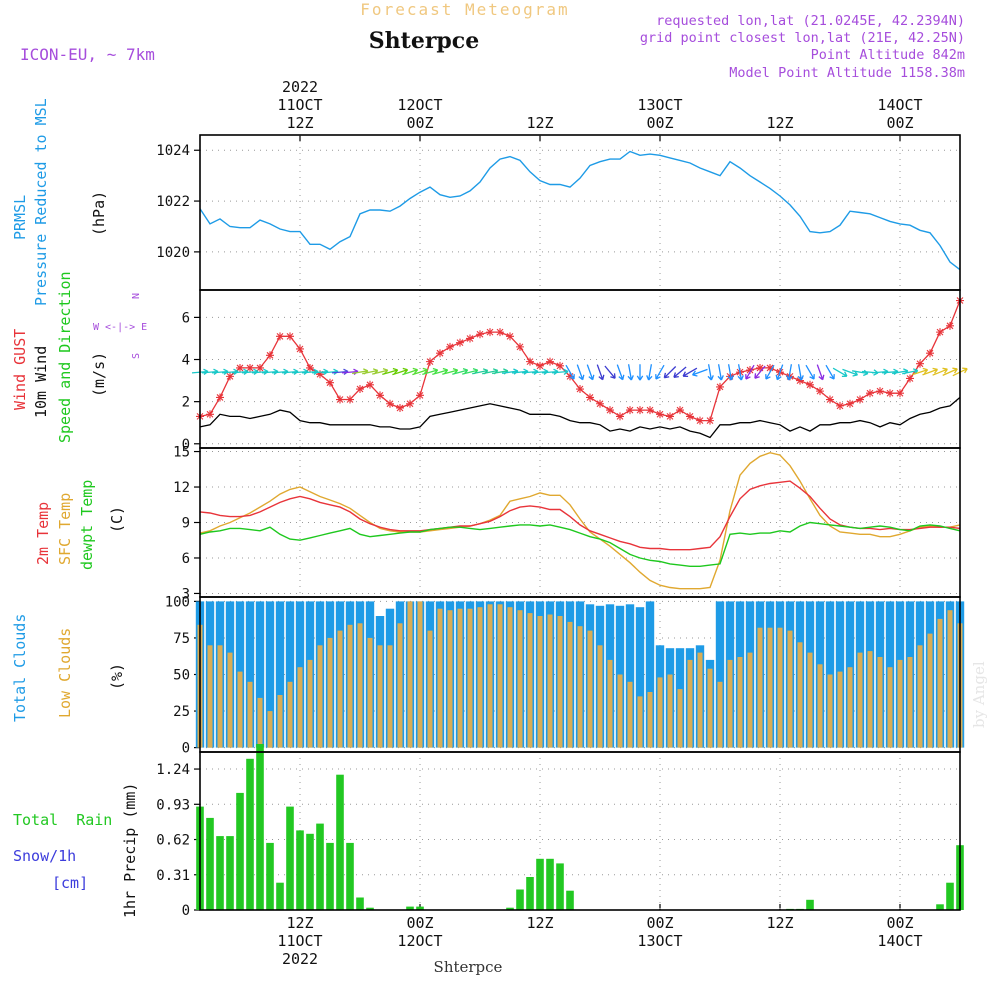 The height and width of the screenshot is (1000, 1000). Describe the element at coordinates (299, 941) in the screenshot. I see `time-label: 11OCT` at that location.